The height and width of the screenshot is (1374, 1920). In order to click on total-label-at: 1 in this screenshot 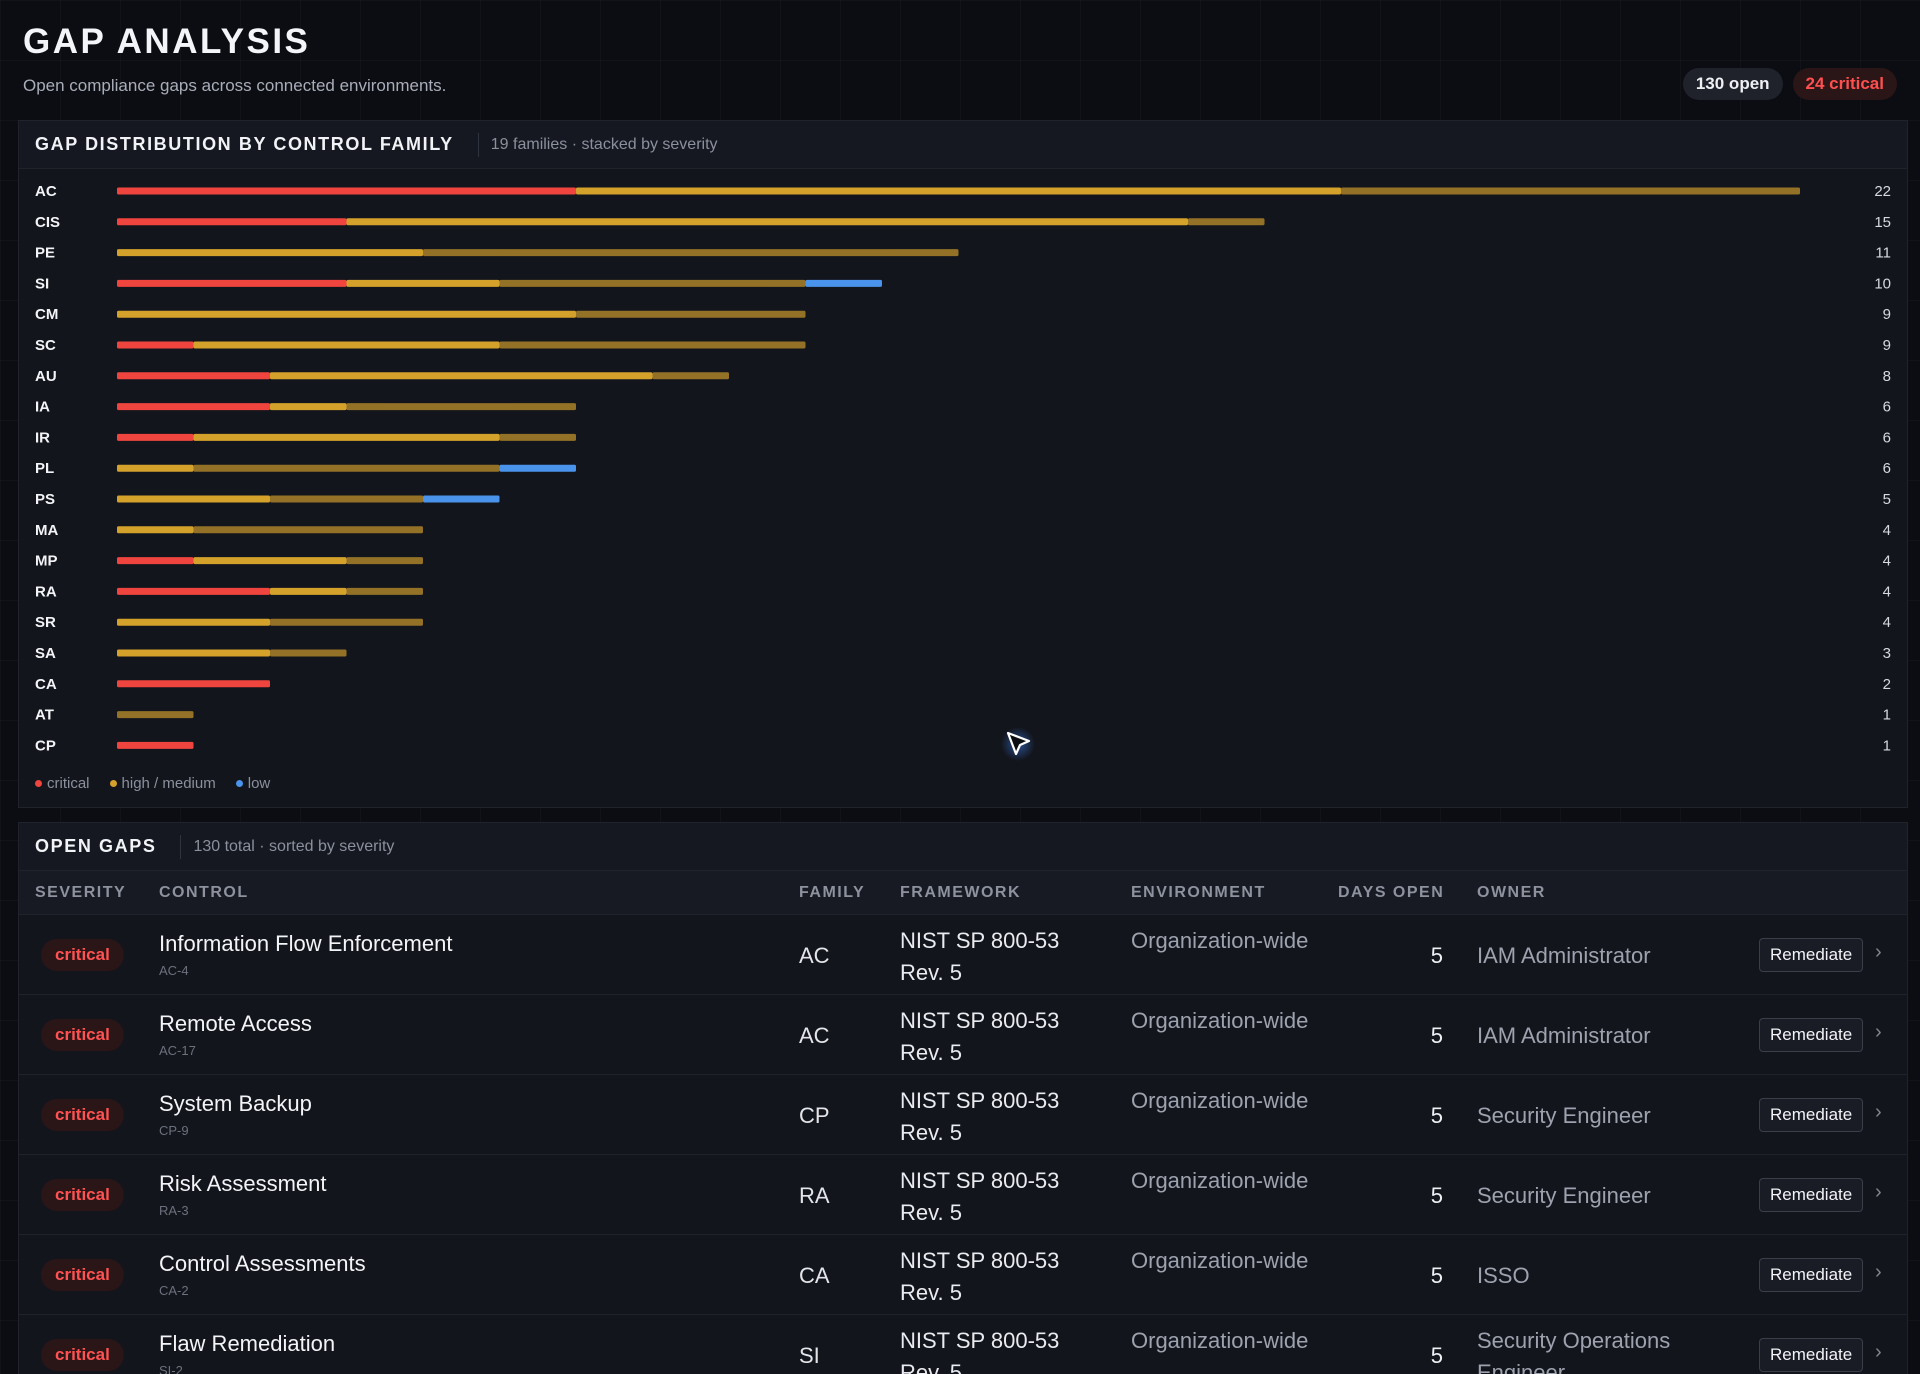, I will do `click(1887, 715)`.